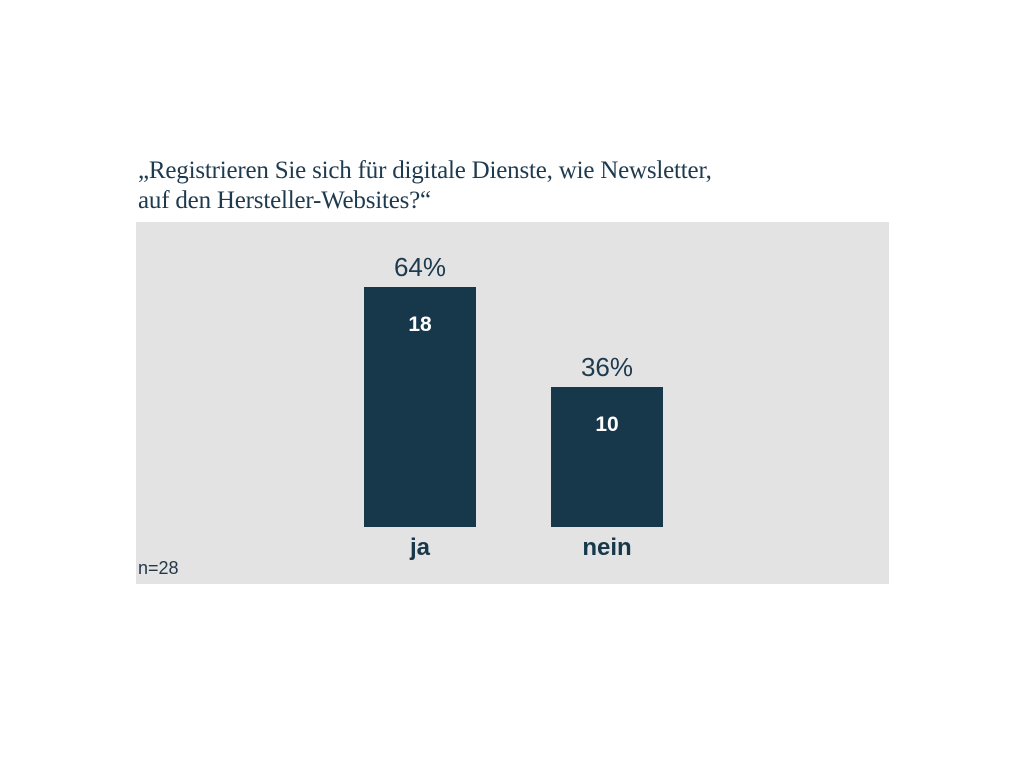  What do you see at coordinates (420, 267) in the screenshot?
I see `percent-label-ja: 64%` at bounding box center [420, 267].